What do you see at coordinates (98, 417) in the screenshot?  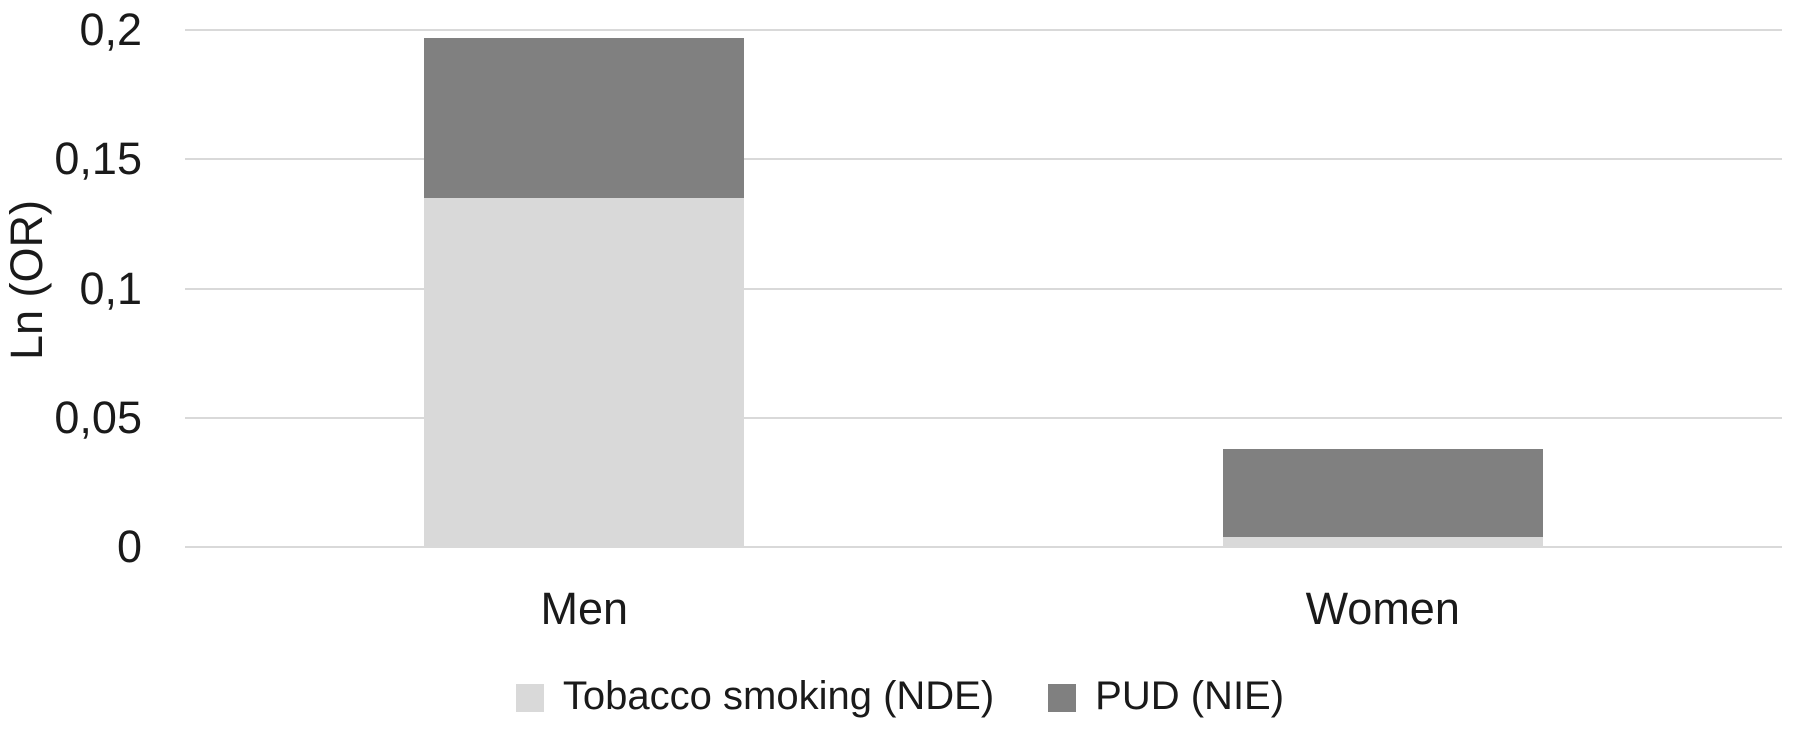 I see `y-tick-label: 0,05` at bounding box center [98, 417].